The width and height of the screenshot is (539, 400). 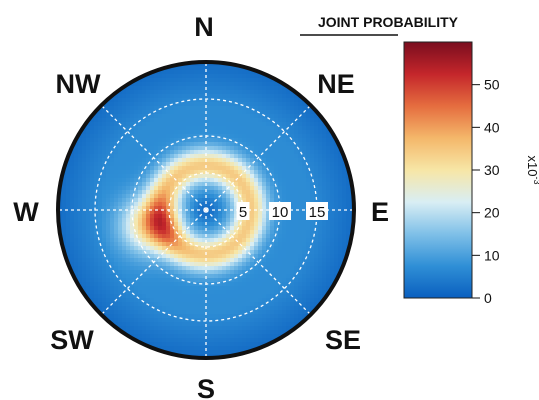 I want to click on colorbar-tick-label: 10, so click(x=492, y=255).